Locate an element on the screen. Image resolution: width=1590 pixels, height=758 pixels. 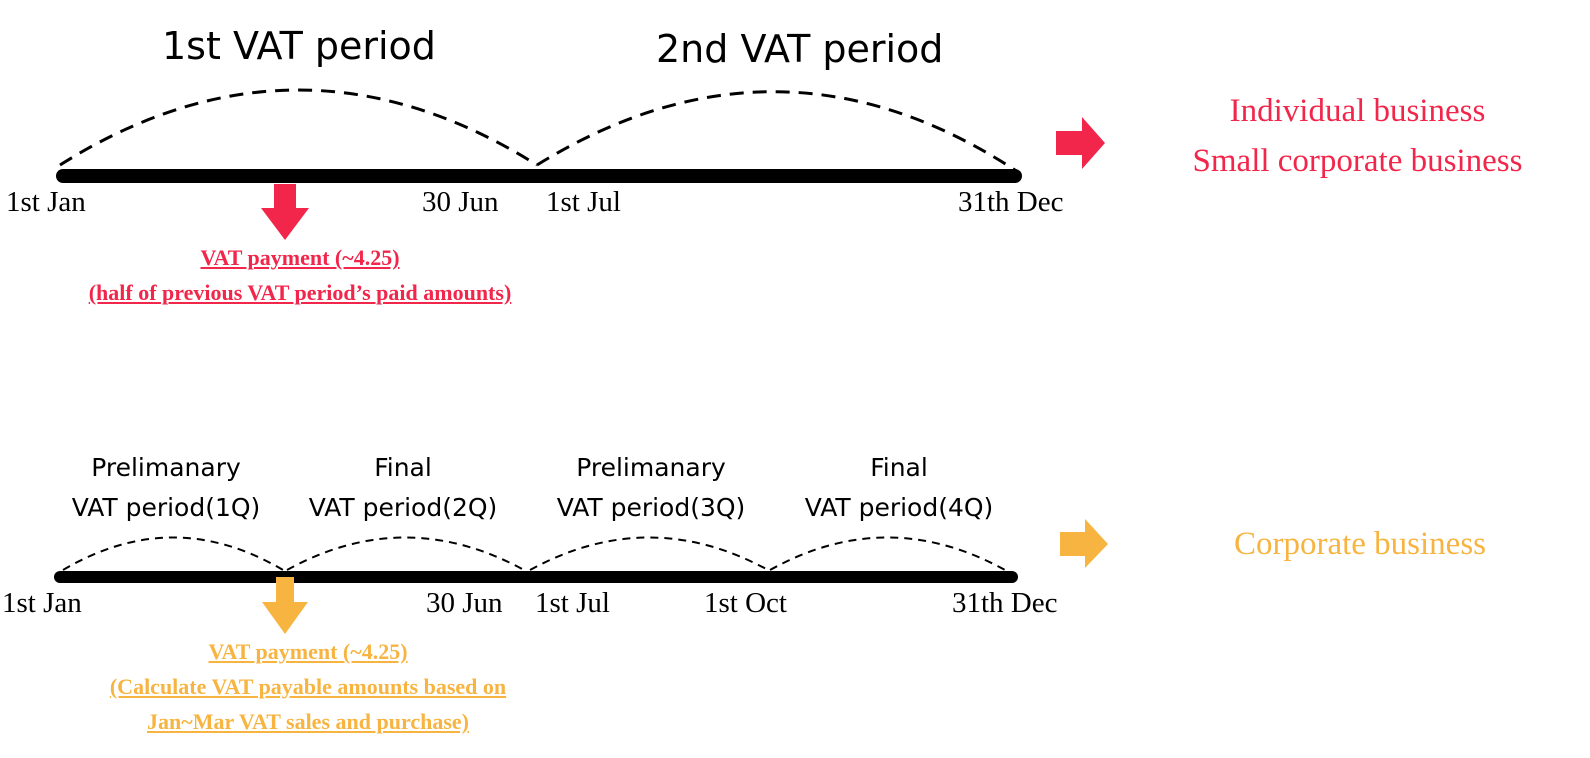
bottom-payment-line3: Jan~Mar VAT sales and purchase) is located at coordinates (308, 721).